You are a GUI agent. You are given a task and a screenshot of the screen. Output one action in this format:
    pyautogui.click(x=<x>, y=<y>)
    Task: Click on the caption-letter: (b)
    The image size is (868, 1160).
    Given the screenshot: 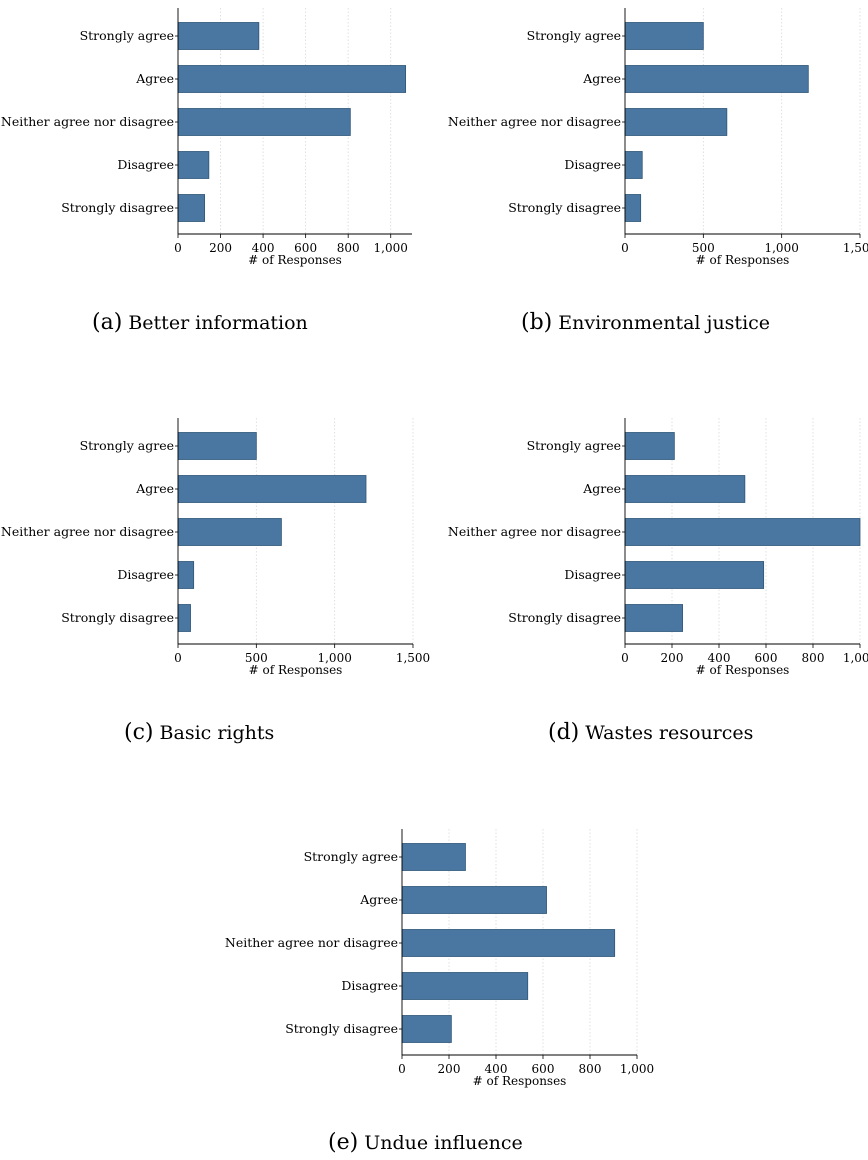 What is the action you would take?
    pyautogui.click(x=537, y=322)
    